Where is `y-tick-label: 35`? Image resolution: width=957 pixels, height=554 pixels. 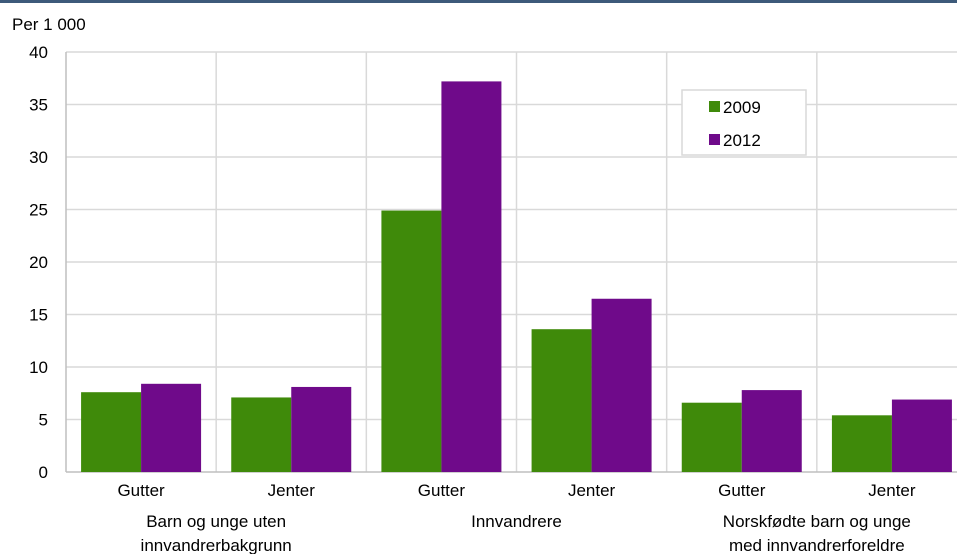 y-tick-label: 35 is located at coordinates (38, 105).